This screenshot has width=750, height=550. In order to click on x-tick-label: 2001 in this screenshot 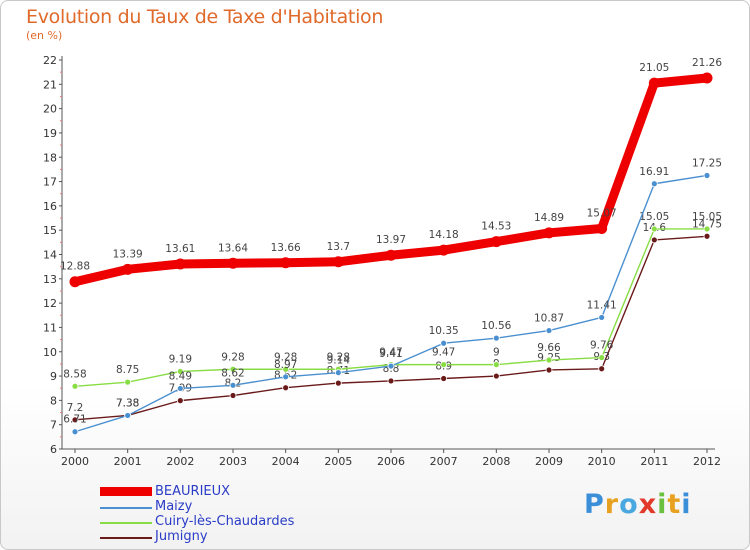, I will do `click(128, 461)`.